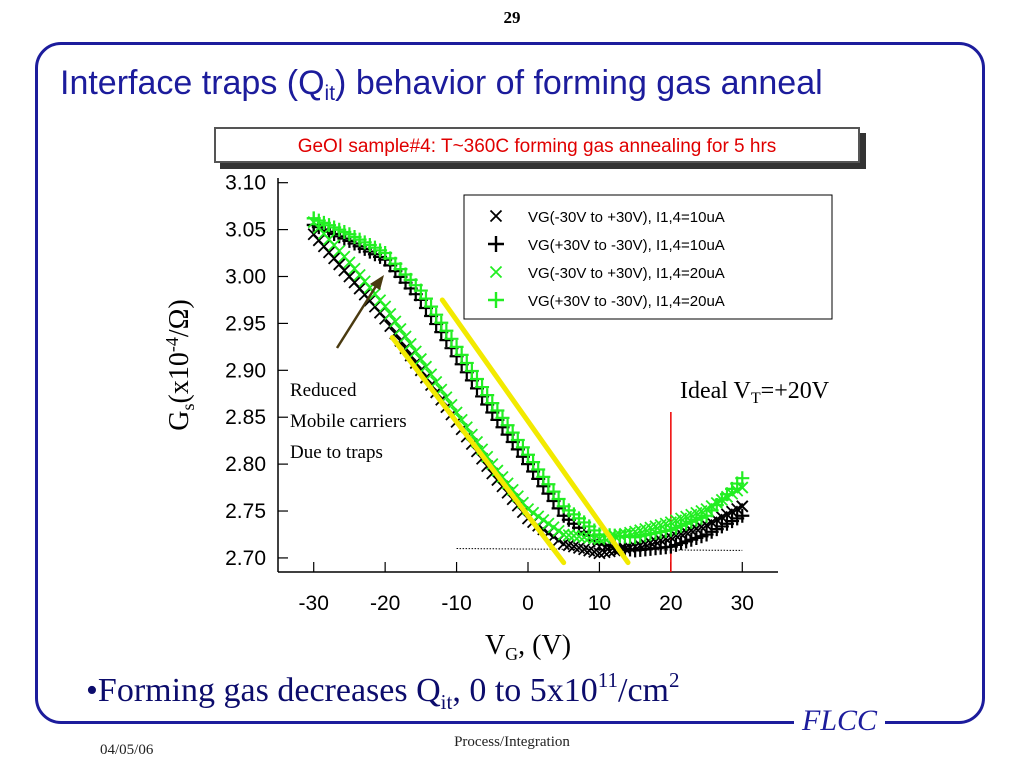 The image size is (1024, 768). Describe the element at coordinates (608, 680) in the screenshot. I see `bullet-sup-1: 11` at that location.